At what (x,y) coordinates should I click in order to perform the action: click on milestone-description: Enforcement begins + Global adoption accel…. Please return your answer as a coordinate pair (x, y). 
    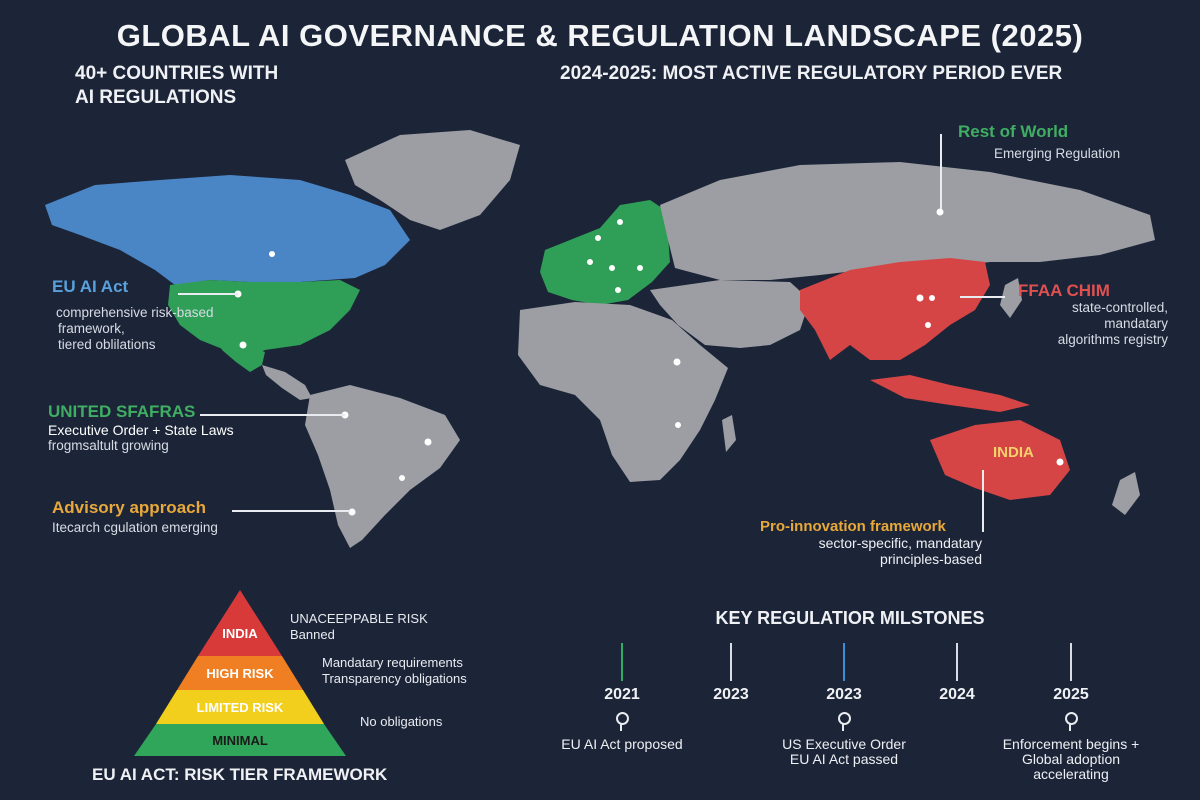
    Looking at the image, I should click on (1071, 759).